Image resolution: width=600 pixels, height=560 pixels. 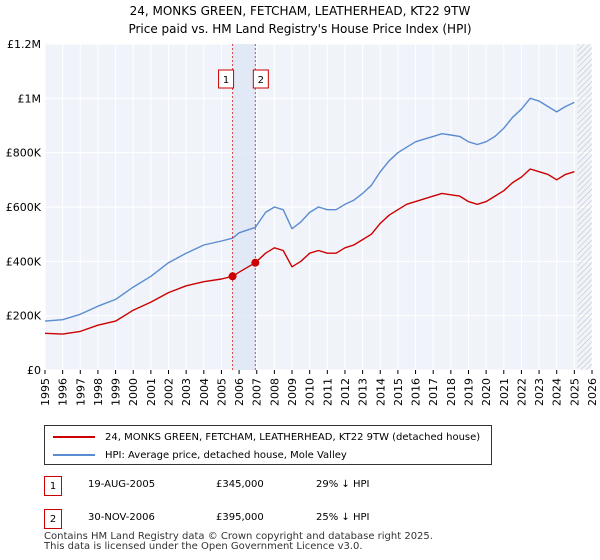 I want to click on y-tick-label: £600K, so click(x=24, y=207).